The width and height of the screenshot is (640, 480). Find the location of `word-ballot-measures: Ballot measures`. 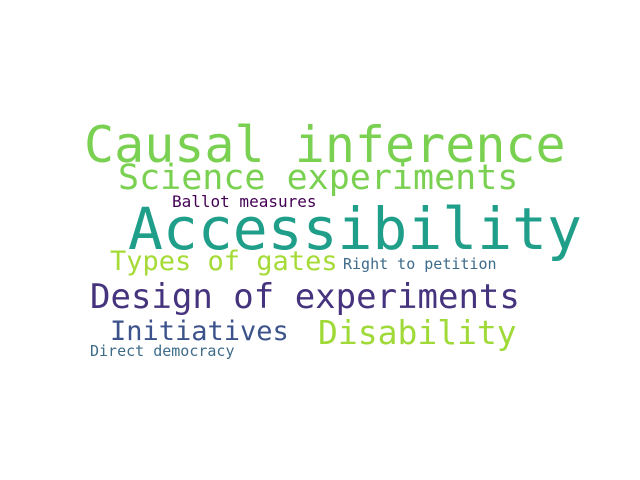

word-ballot-measures: Ballot measures is located at coordinates (244, 201).